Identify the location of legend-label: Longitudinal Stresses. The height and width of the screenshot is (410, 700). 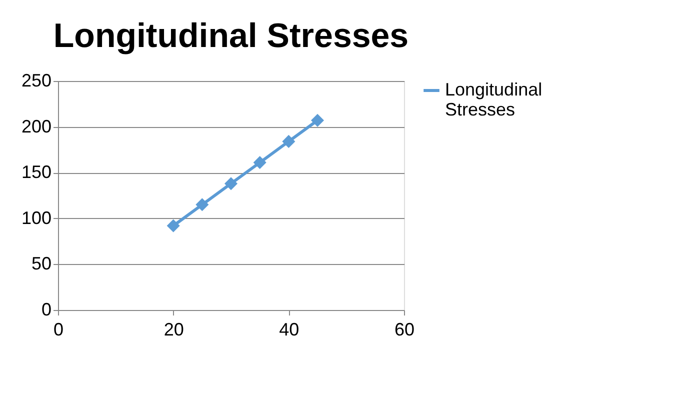
(493, 100).